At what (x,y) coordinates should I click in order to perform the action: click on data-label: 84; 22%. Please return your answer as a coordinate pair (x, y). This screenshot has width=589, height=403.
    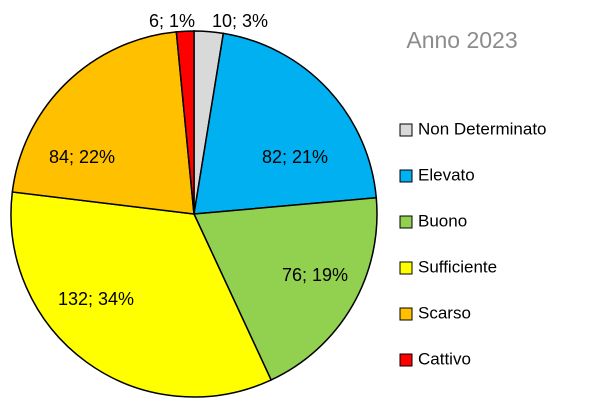
    Looking at the image, I should click on (82, 157).